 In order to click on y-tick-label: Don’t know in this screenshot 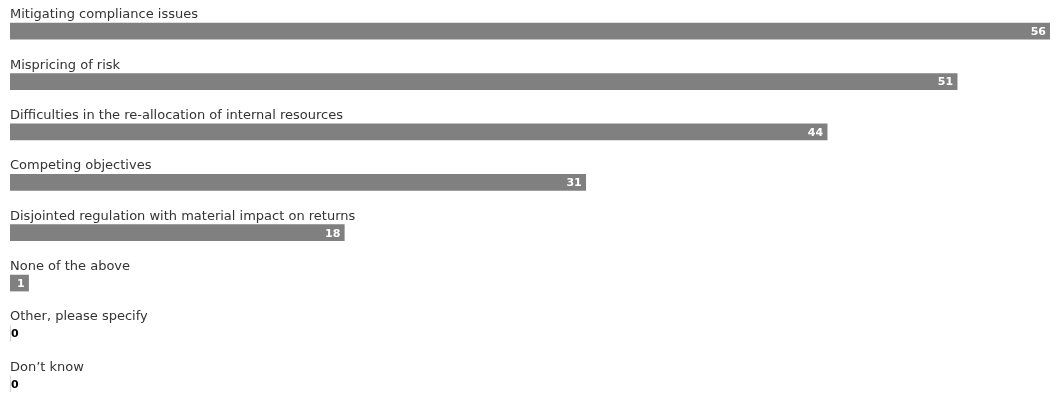, I will do `click(47, 366)`.